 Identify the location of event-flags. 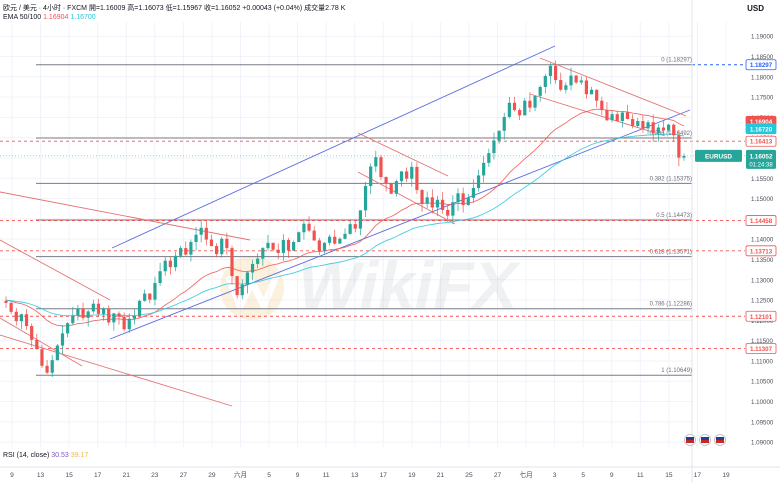
(705, 440).